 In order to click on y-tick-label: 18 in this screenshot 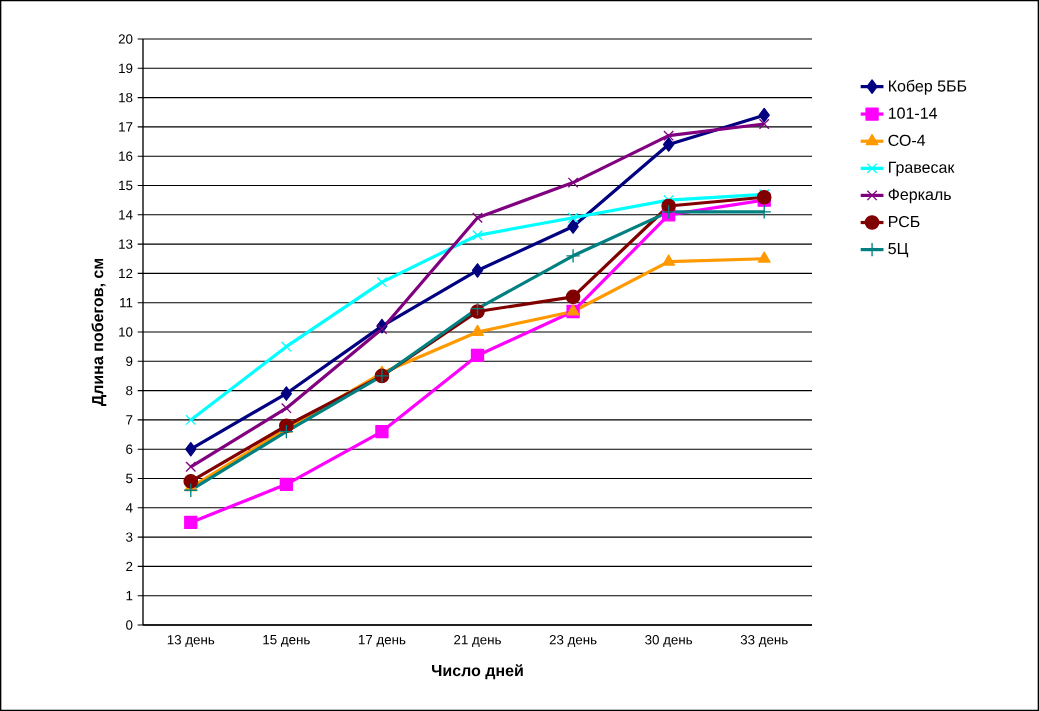, I will do `click(126, 97)`.